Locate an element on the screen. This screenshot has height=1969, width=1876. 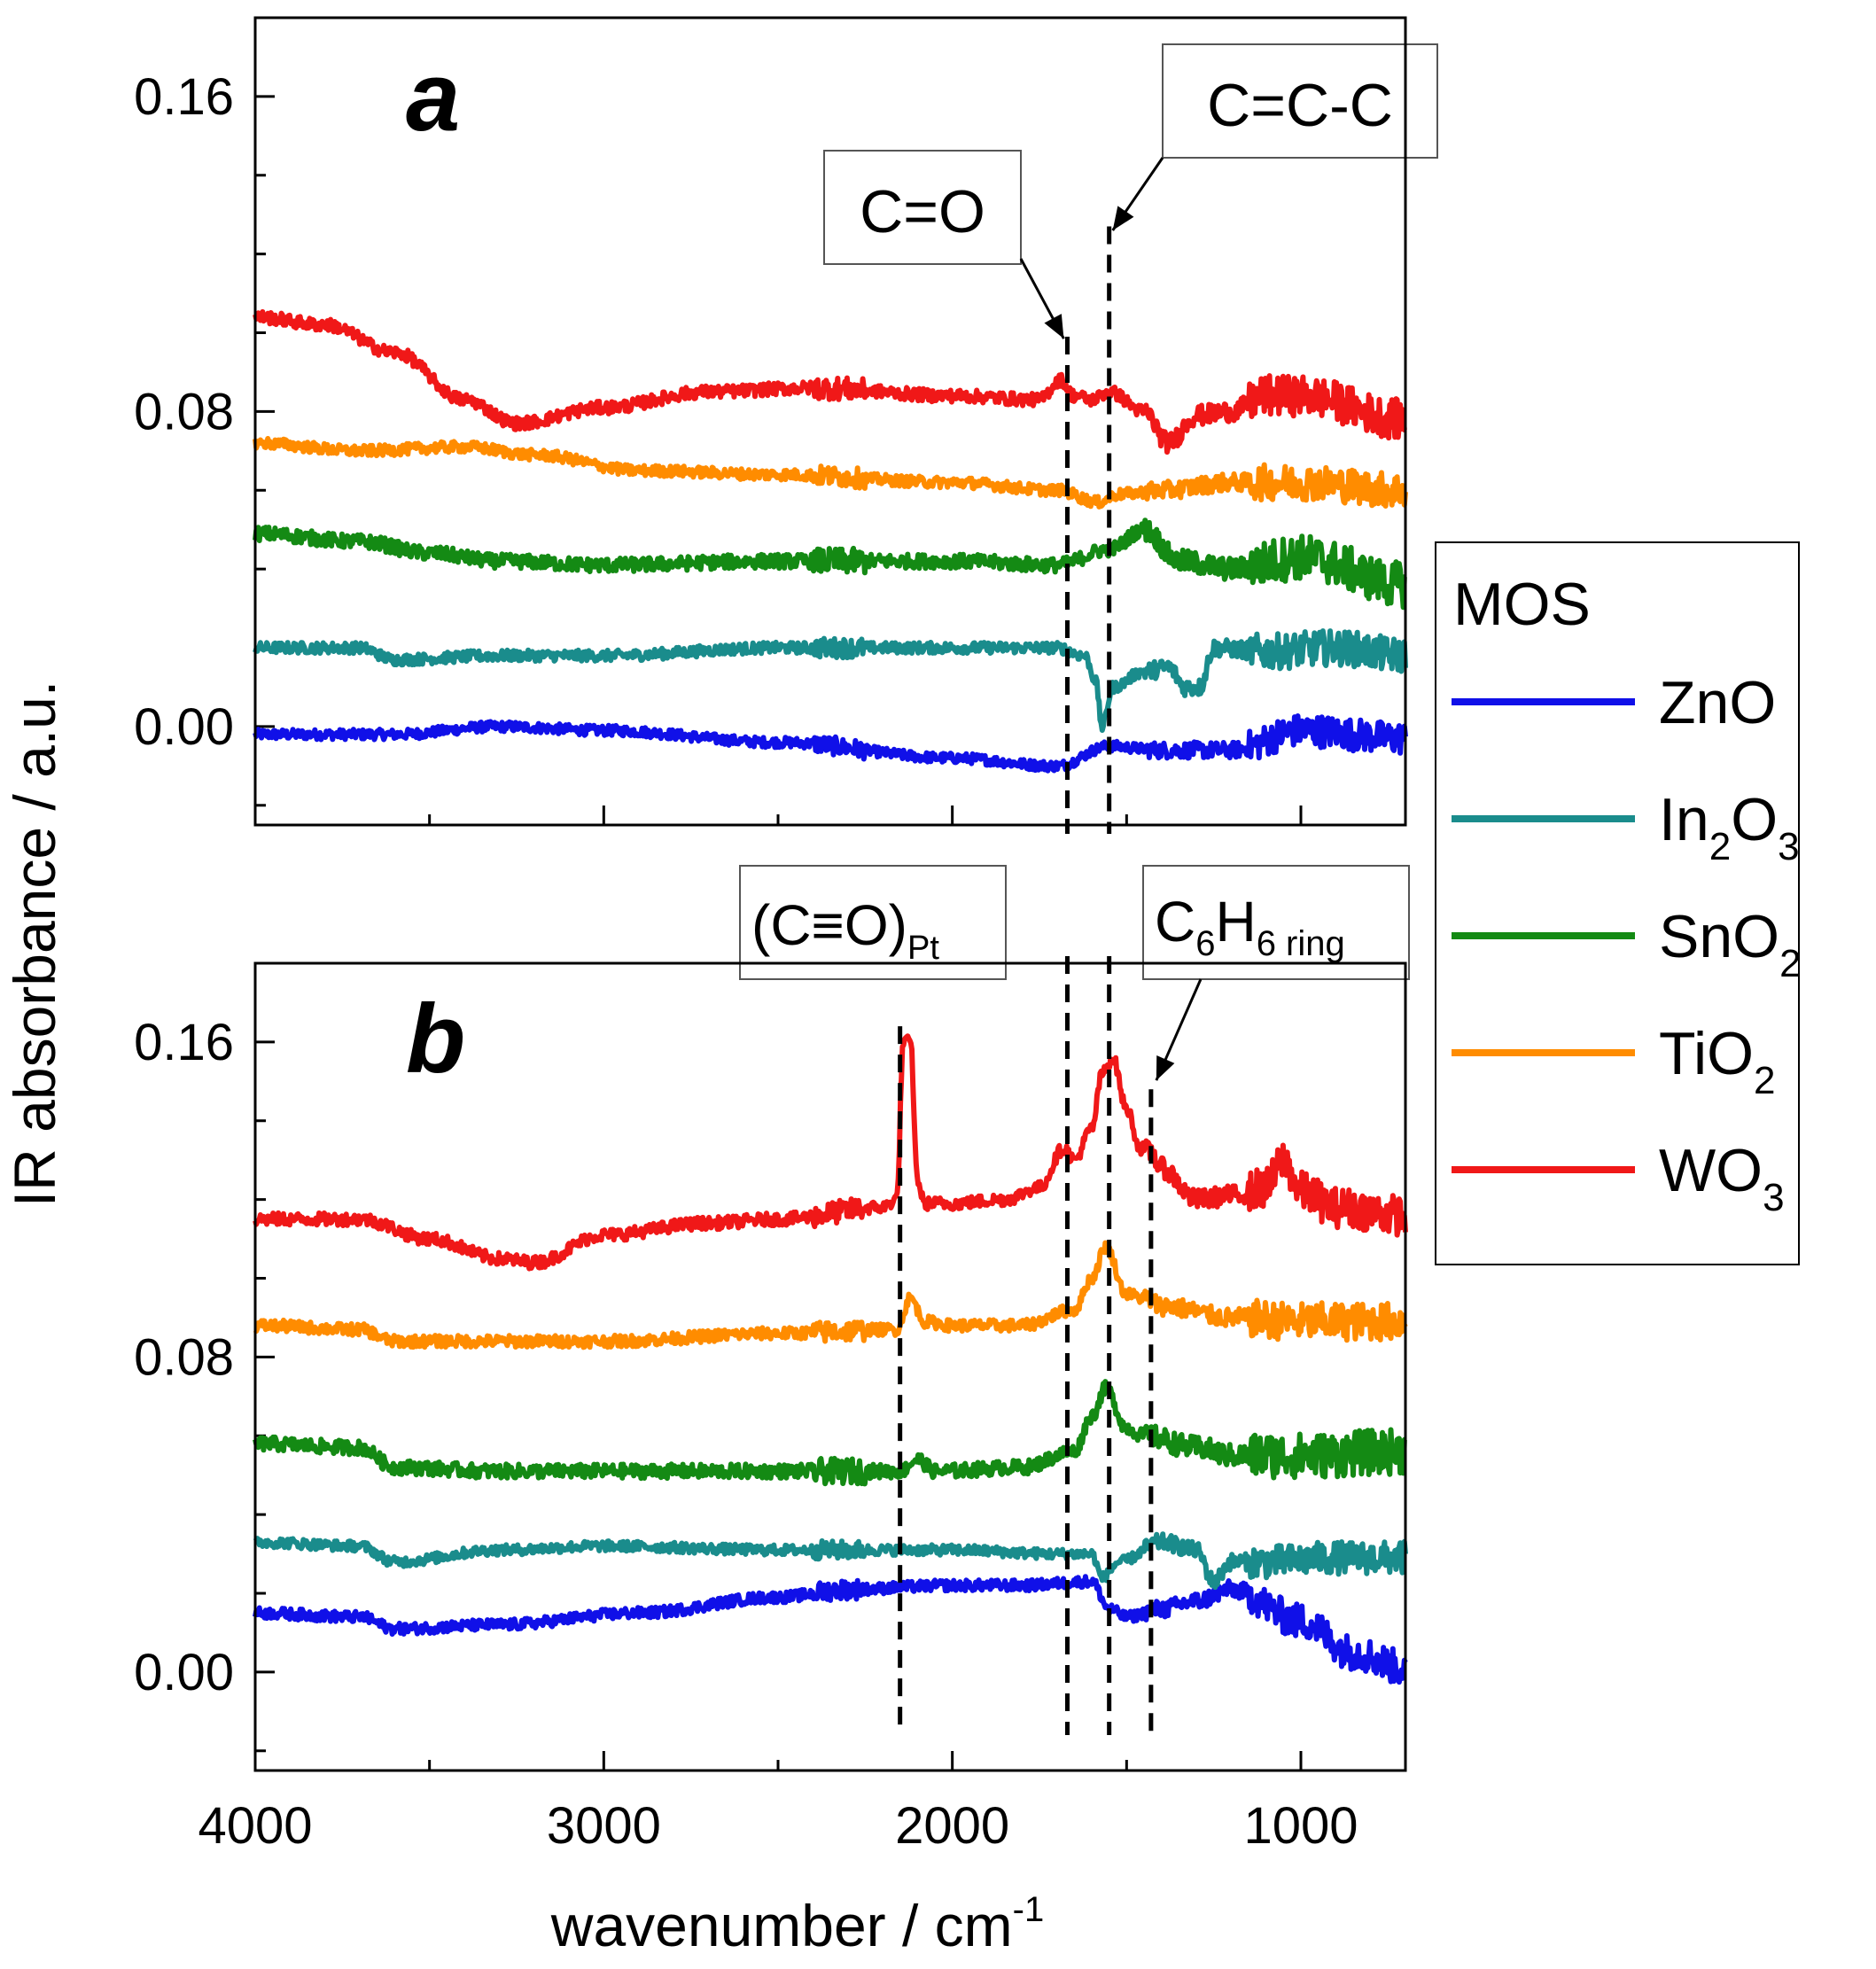
panel-a-annotations: C=O C=C-C is located at coordinates (1130, 438).